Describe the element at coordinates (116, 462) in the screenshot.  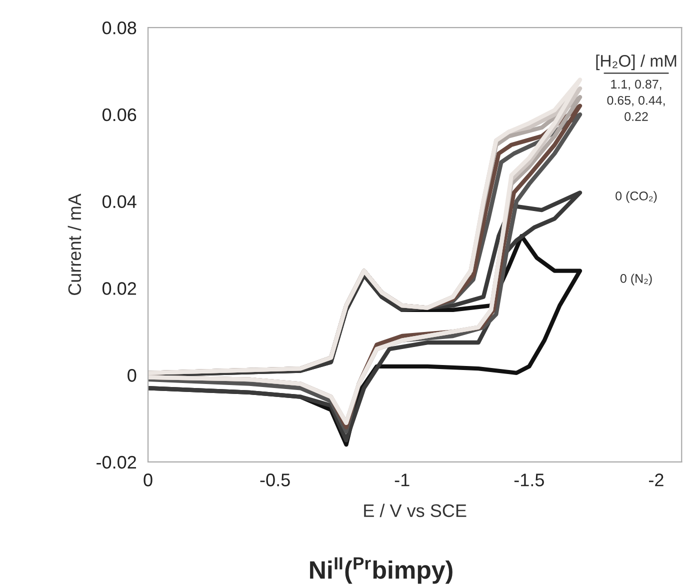
I see `y-tick-label: -0.02` at that location.